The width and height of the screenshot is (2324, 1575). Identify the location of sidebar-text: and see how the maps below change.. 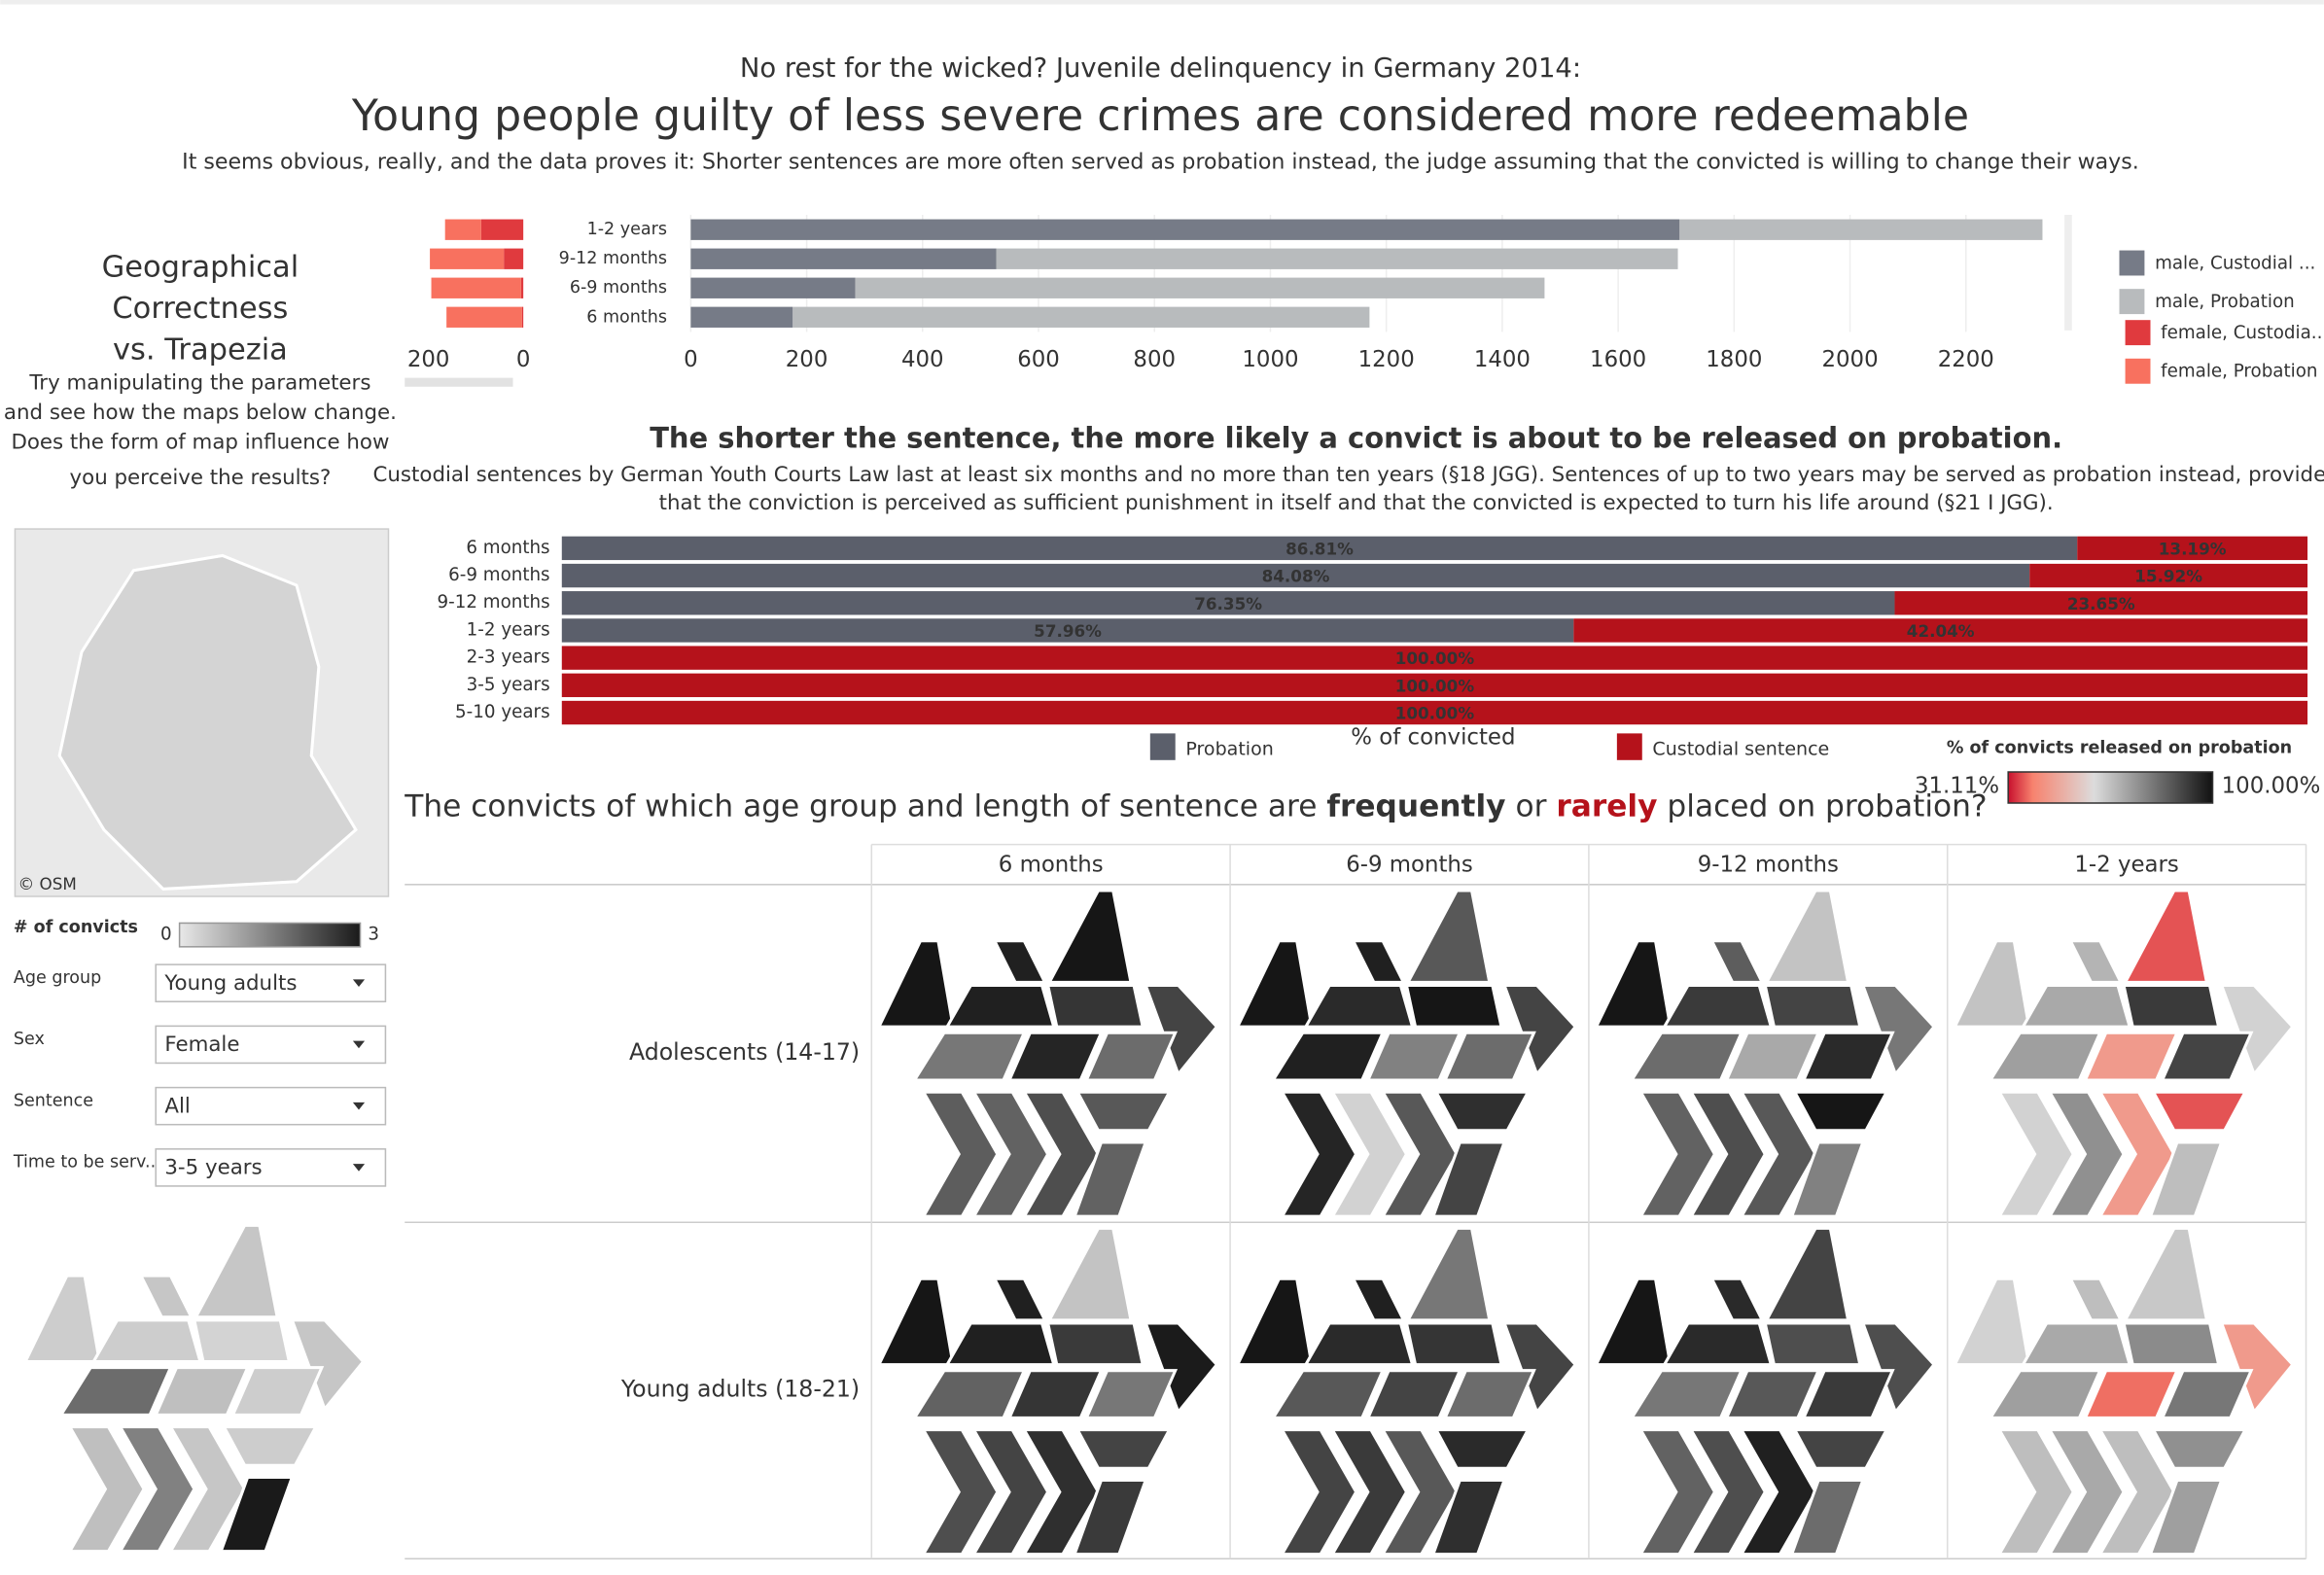
(201, 413).